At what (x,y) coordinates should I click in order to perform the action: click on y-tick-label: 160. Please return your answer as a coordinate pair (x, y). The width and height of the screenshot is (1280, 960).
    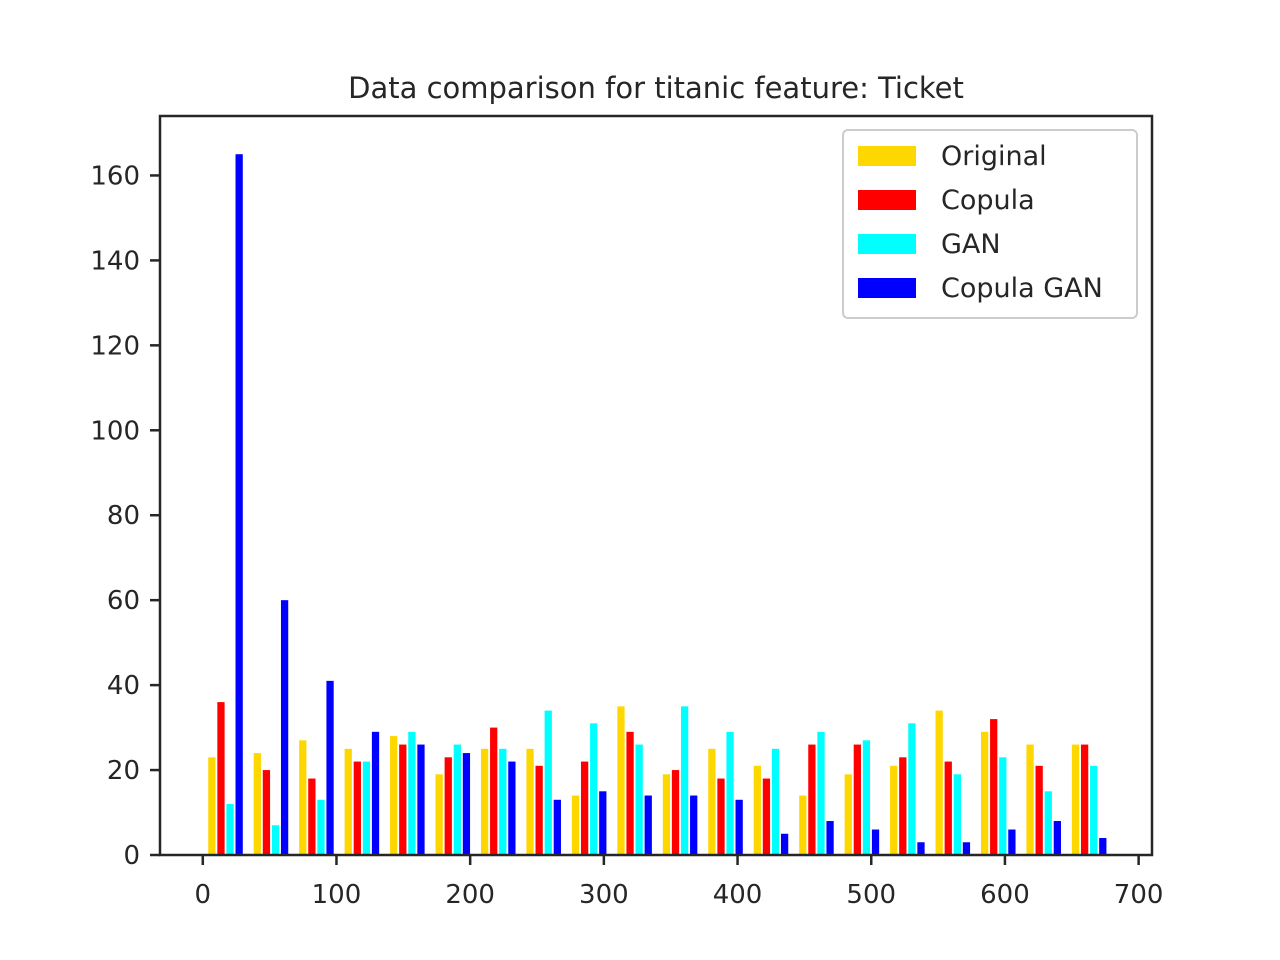
    Looking at the image, I should click on (115, 176).